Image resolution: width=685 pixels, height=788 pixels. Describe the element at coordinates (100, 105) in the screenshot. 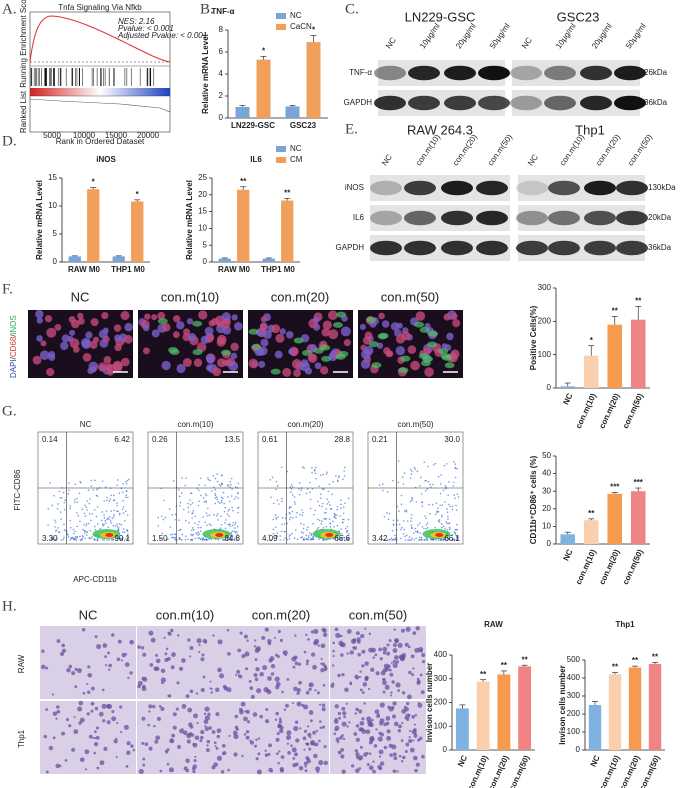

I see `gsea-ranked-line` at that location.